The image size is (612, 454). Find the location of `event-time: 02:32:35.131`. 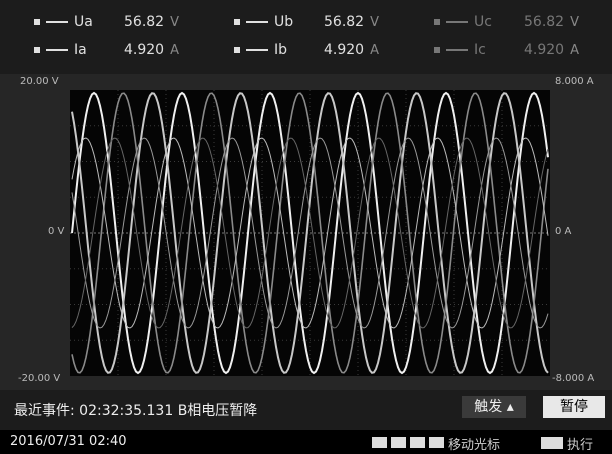

event-time: 02:32:35.131 is located at coordinates (126, 411).